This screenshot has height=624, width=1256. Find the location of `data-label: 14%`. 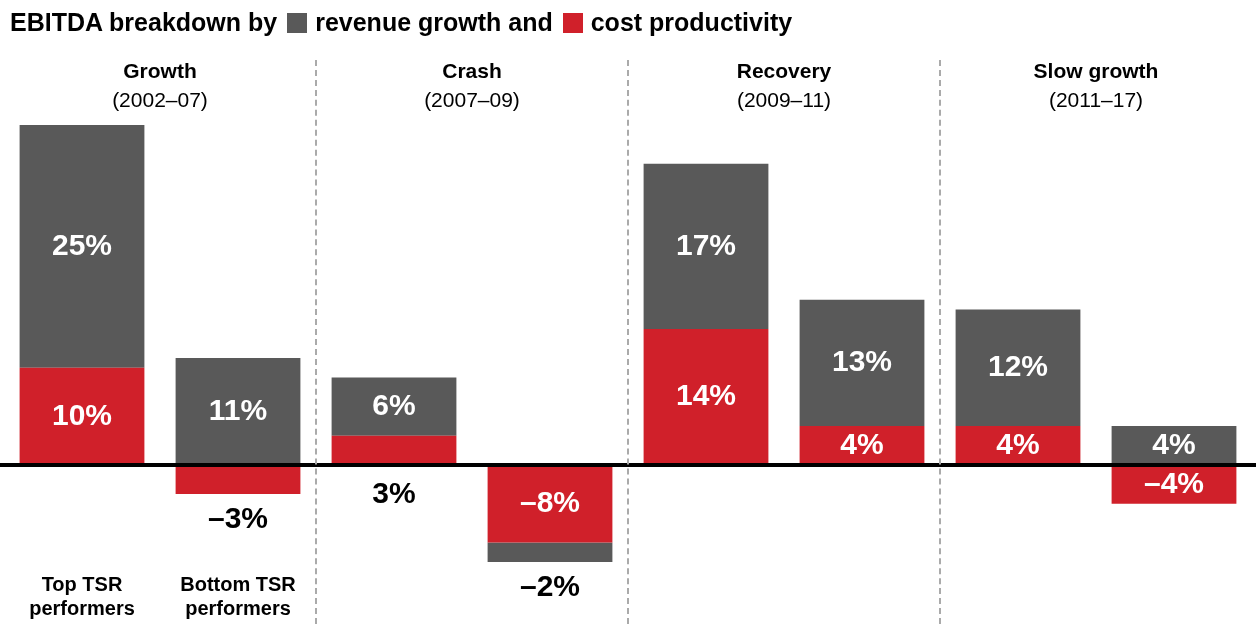

data-label: 14% is located at coordinates (706, 395).